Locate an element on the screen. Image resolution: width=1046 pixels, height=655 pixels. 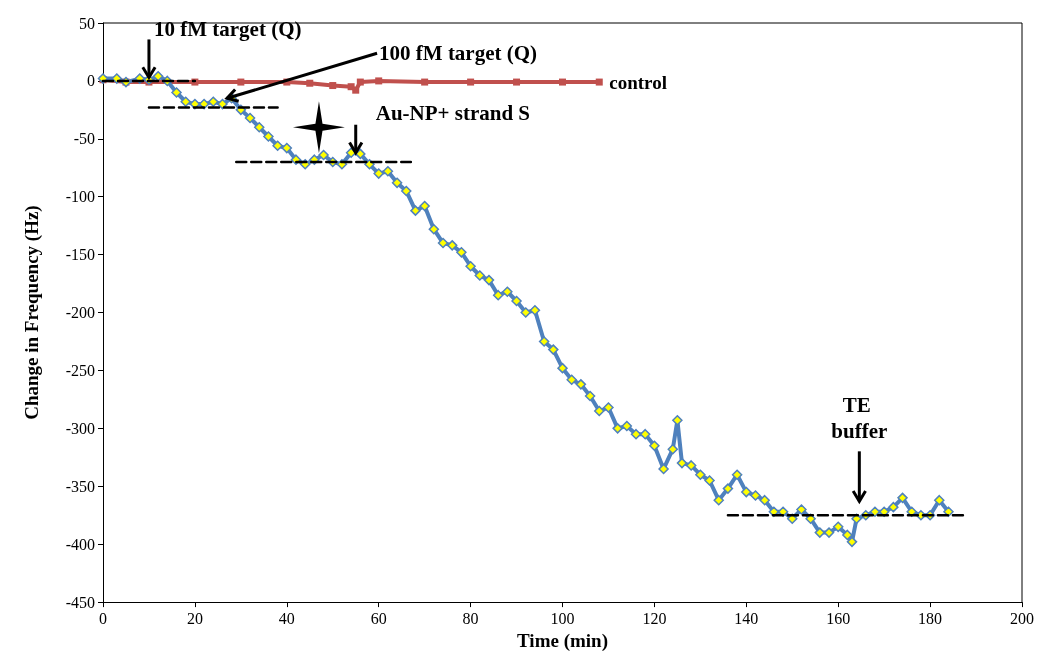
series-label: control is located at coordinates (638, 82).